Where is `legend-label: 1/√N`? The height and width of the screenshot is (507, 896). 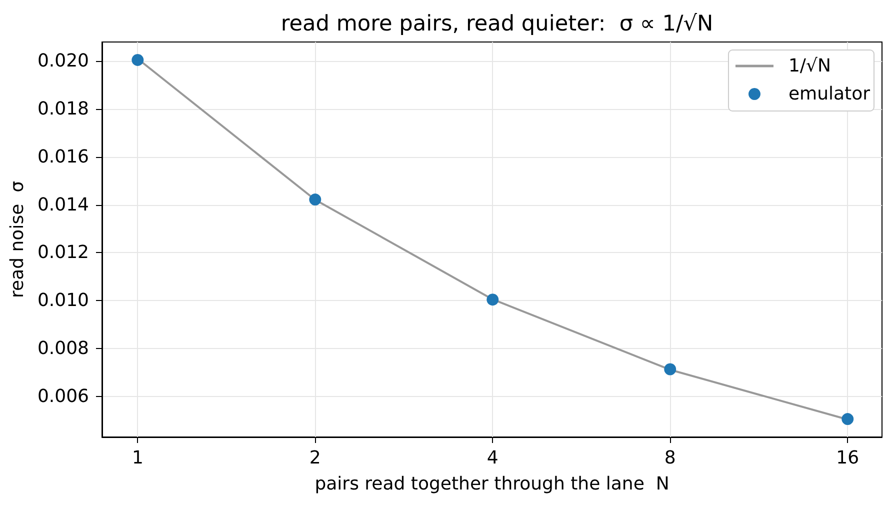 legend-label: 1/√N is located at coordinates (809, 66).